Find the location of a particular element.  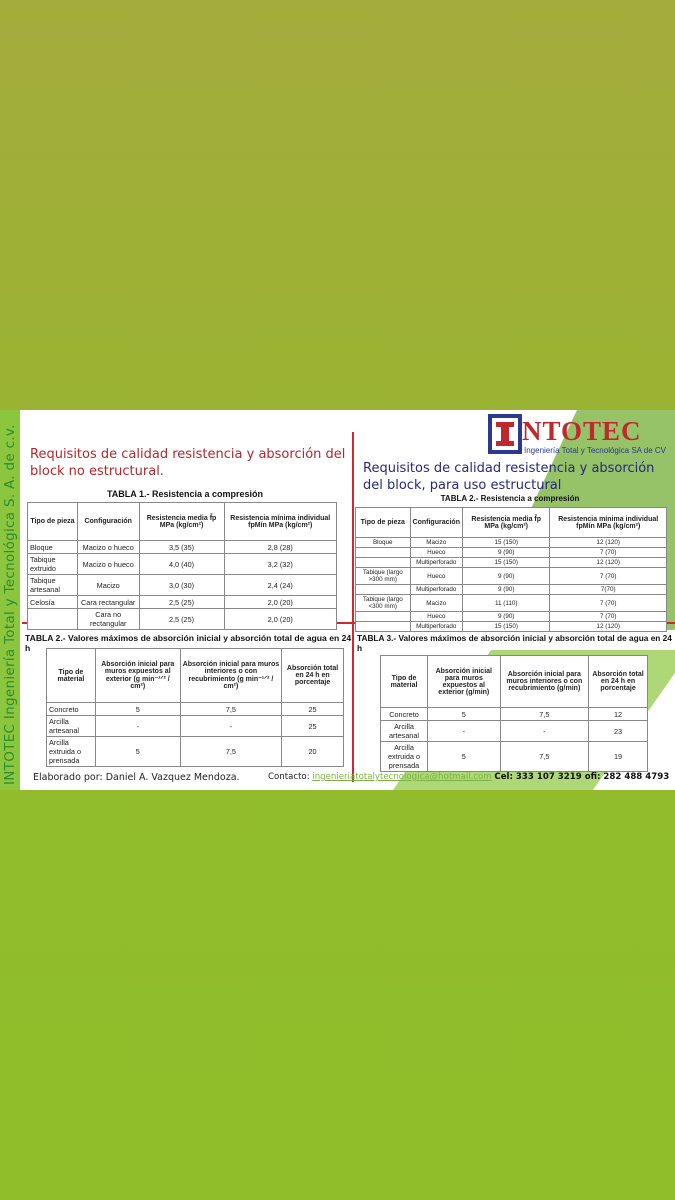

table-row: Arcilla artesanal - -25 is located at coordinates (195, 726).